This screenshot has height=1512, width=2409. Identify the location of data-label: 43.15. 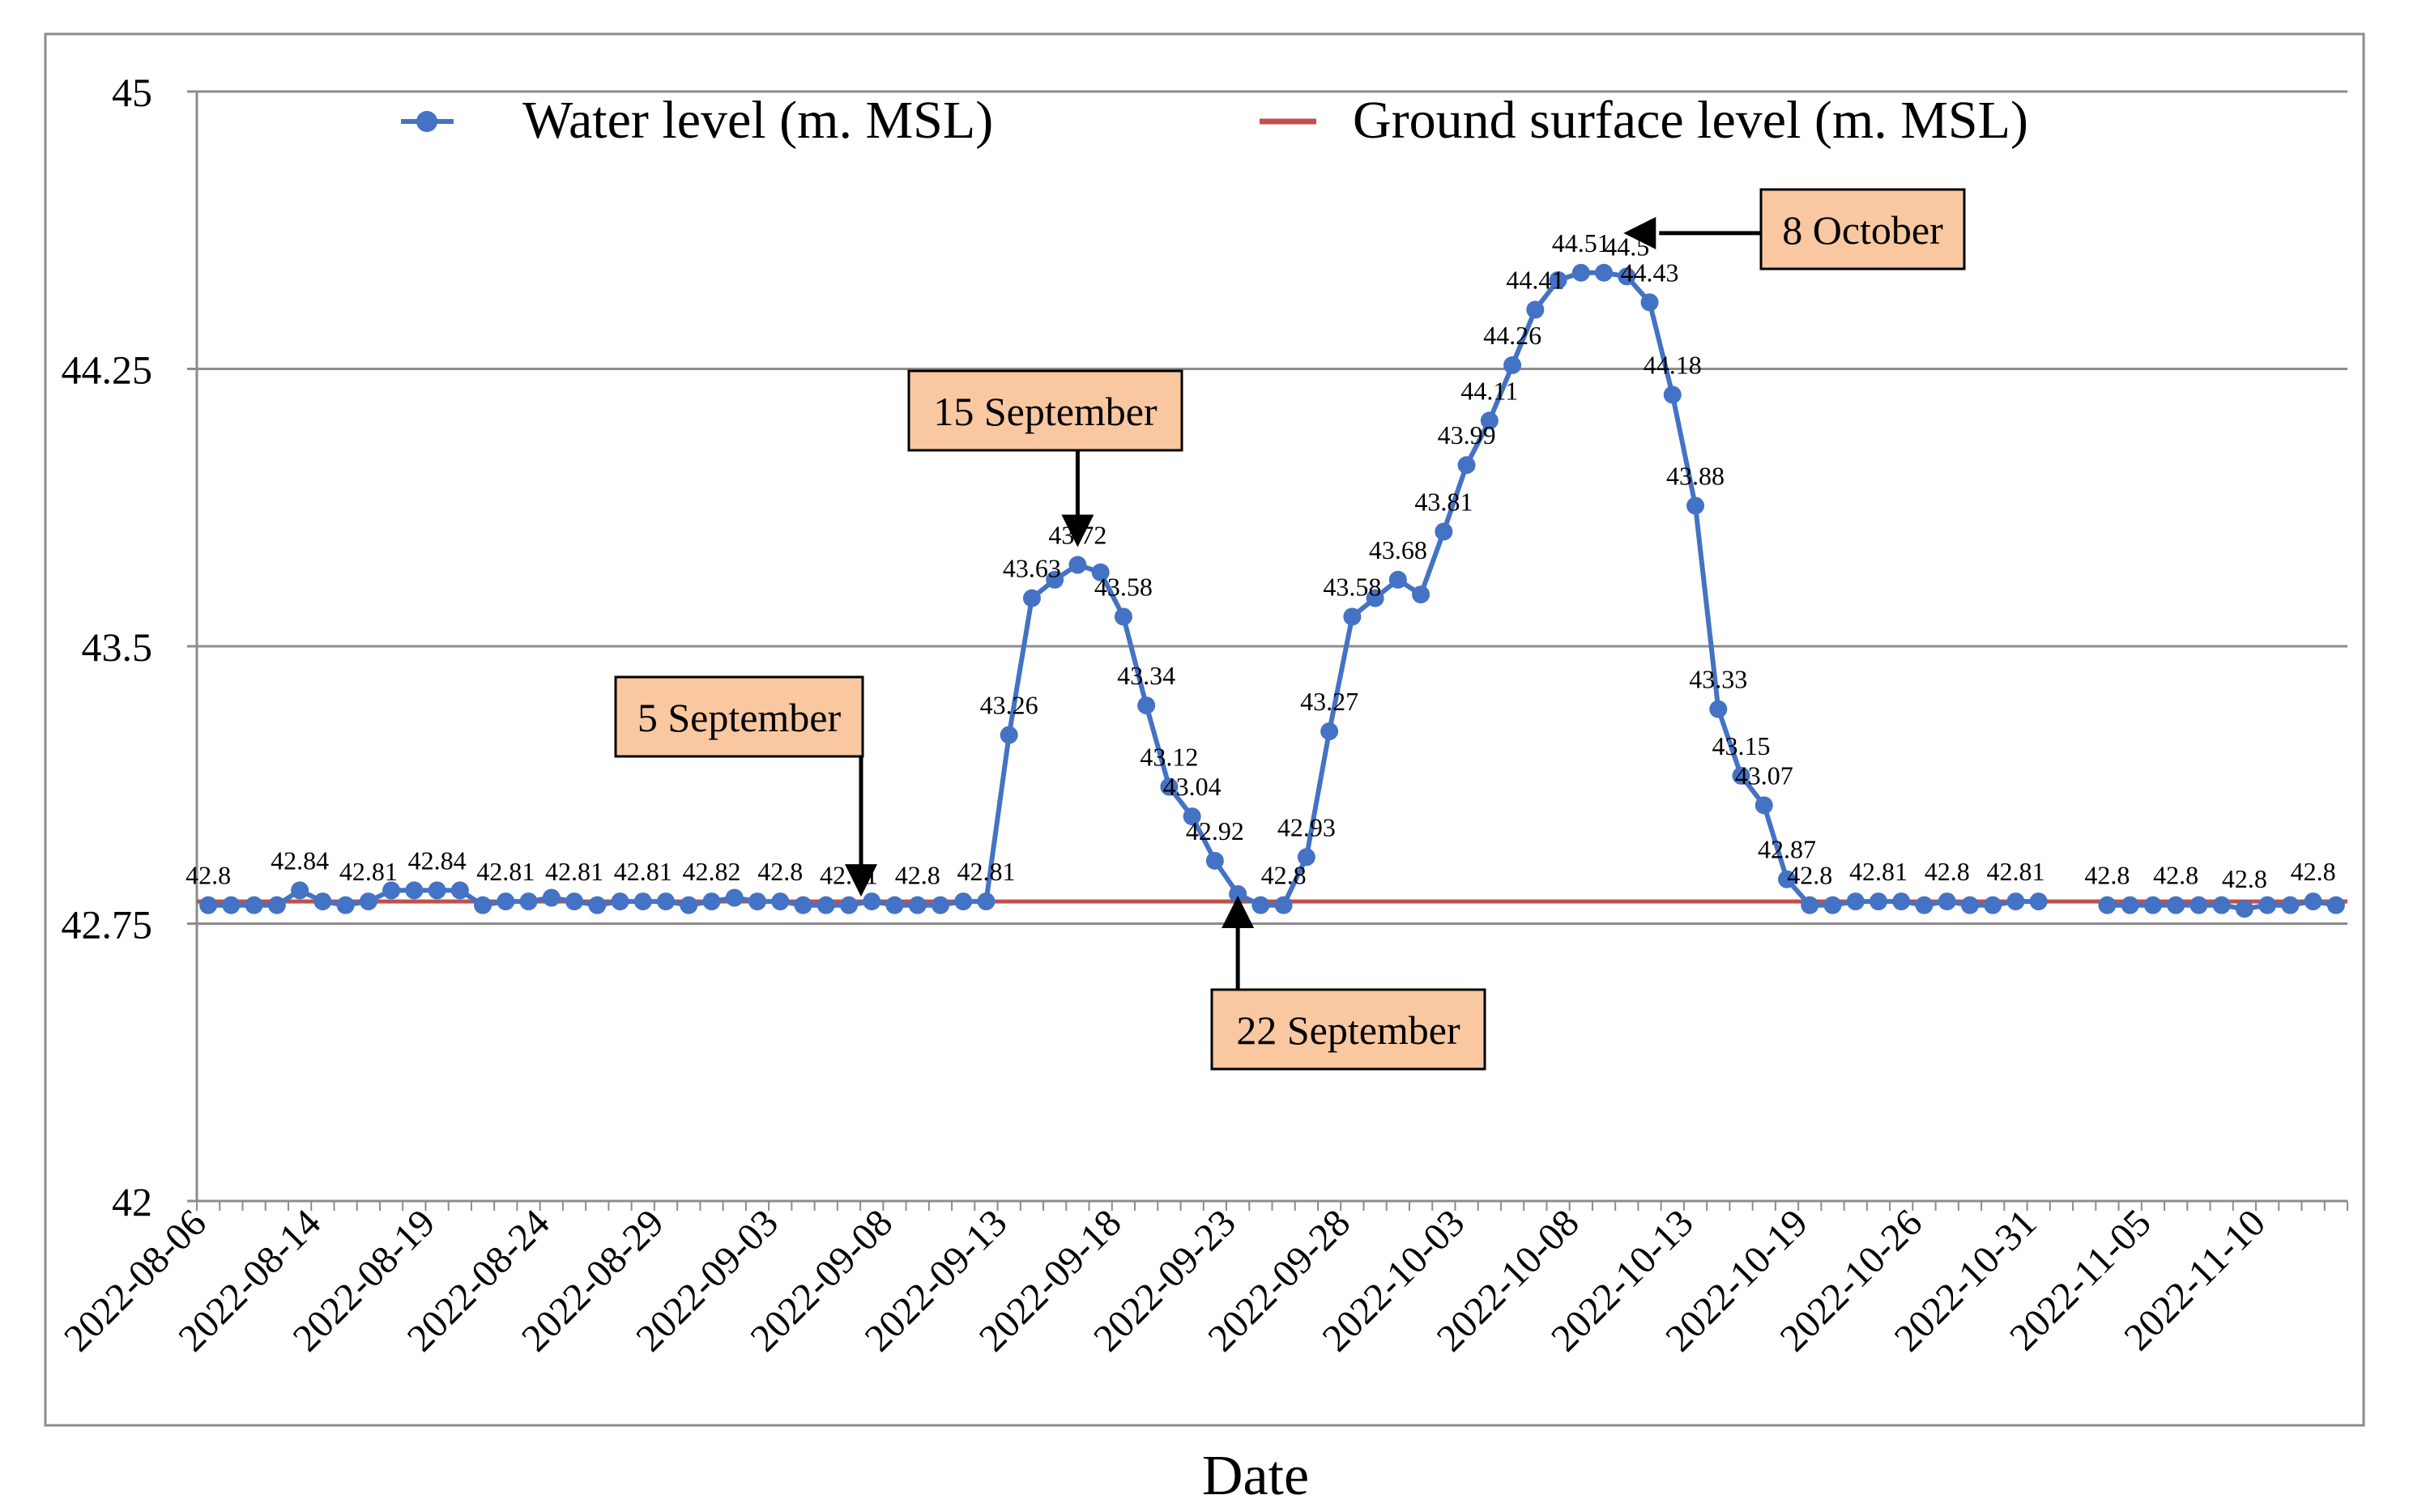
(1741, 745).